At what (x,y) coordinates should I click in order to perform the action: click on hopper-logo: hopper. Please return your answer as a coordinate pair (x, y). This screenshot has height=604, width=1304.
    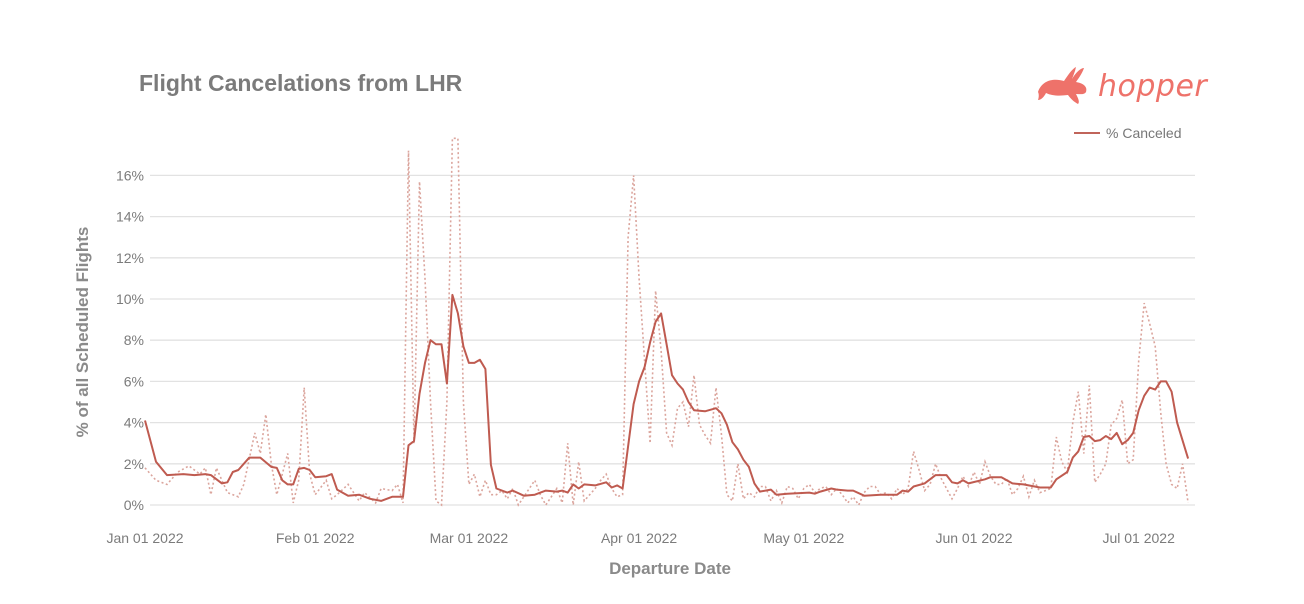
    Looking at the image, I should click on (1121, 86).